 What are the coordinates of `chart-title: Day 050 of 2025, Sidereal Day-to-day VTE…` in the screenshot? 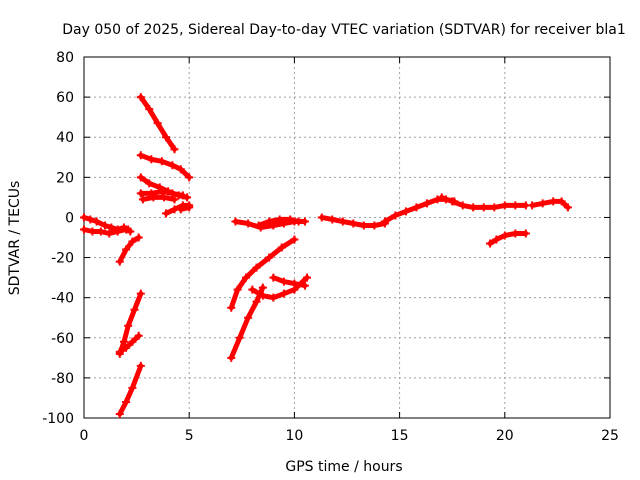 It's located at (343, 30).